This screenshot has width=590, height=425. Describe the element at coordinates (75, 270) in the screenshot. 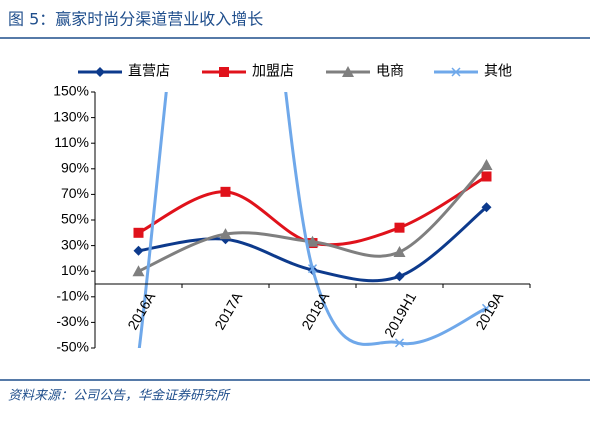

I see `y-tick-label: 10%` at that location.